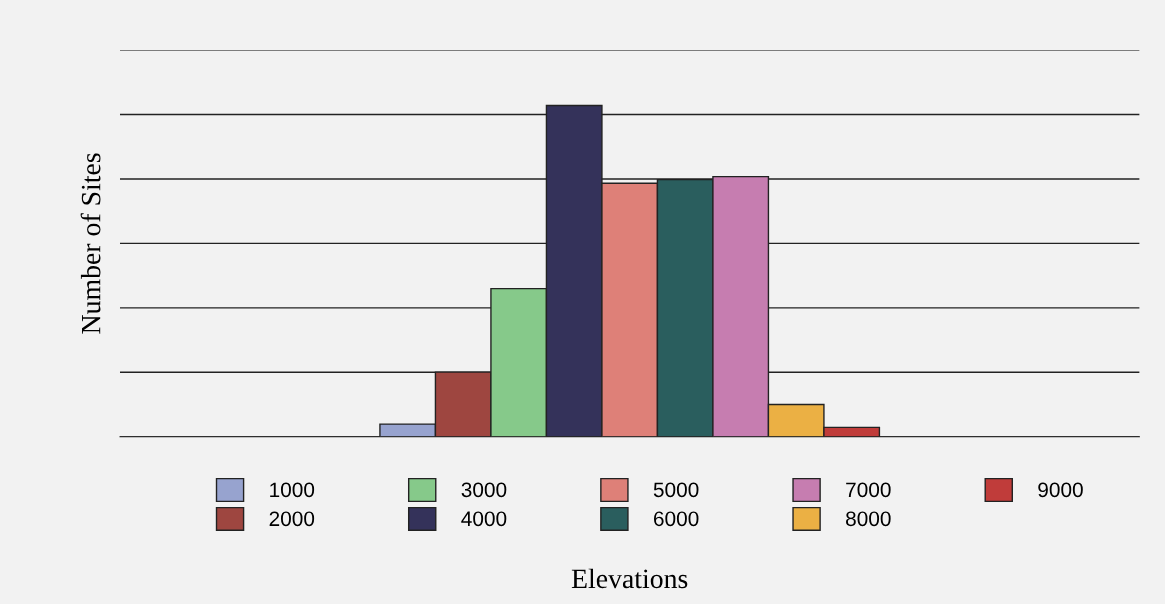  What do you see at coordinates (629, 578) in the screenshot?
I see `x-axis-title: Elevations` at bounding box center [629, 578].